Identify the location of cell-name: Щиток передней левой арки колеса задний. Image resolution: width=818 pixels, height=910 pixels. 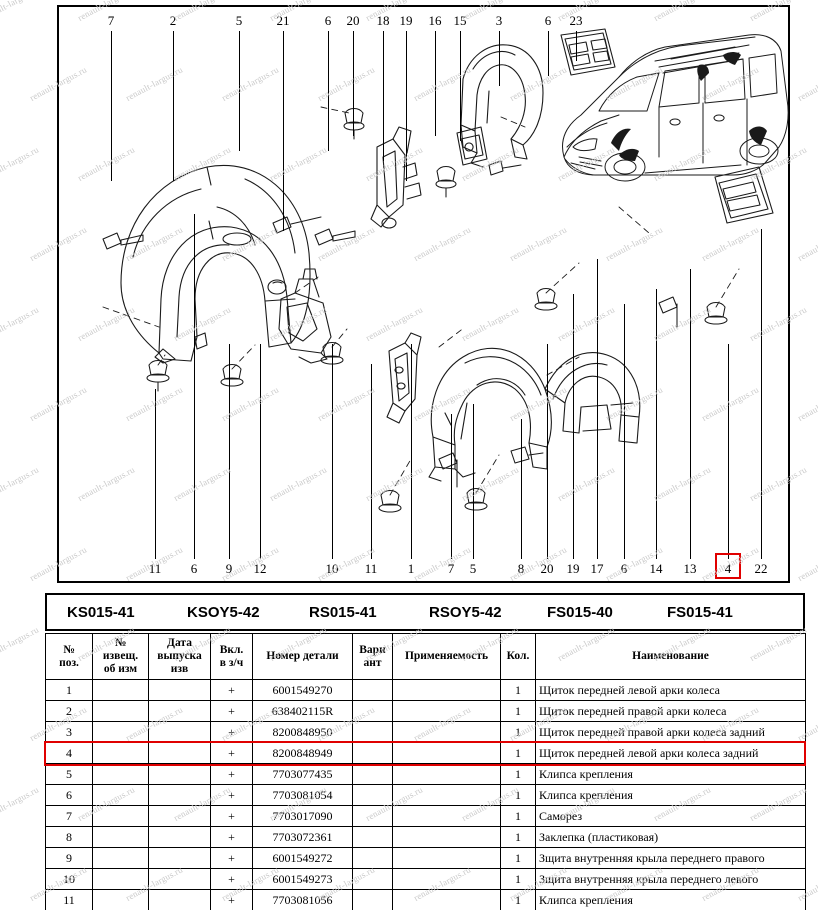
(670, 753).